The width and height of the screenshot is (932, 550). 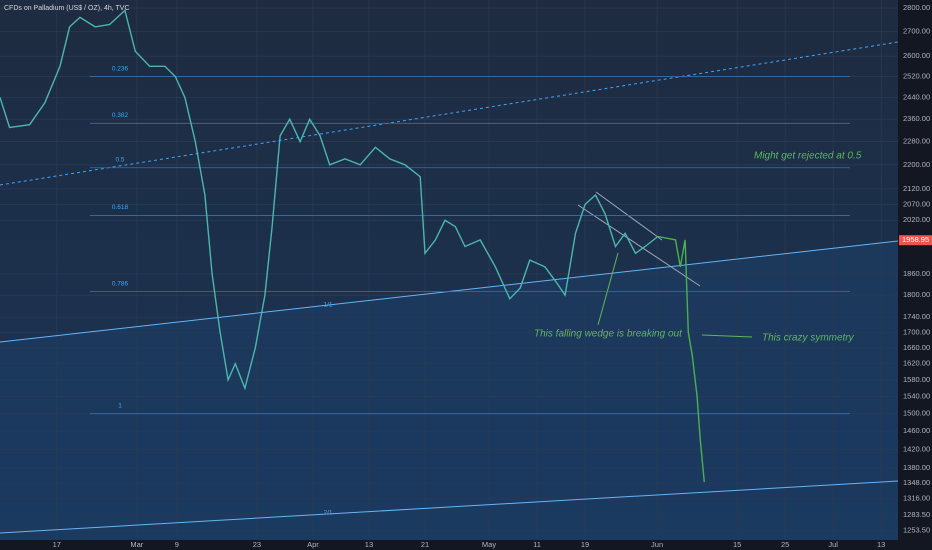 What do you see at coordinates (120, 405) in the screenshot?
I see `fib-label: 1` at bounding box center [120, 405].